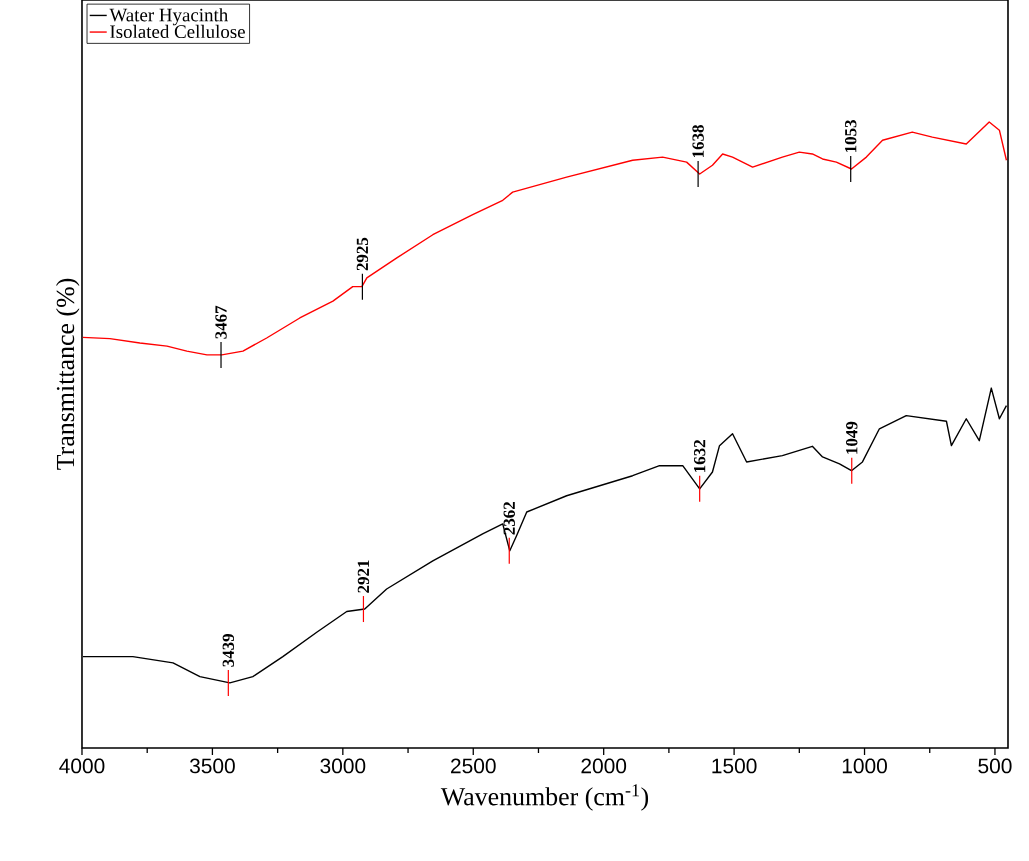  What do you see at coordinates (698, 141) in the screenshot?
I see `annotation: 1638` at bounding box center [698, 141].